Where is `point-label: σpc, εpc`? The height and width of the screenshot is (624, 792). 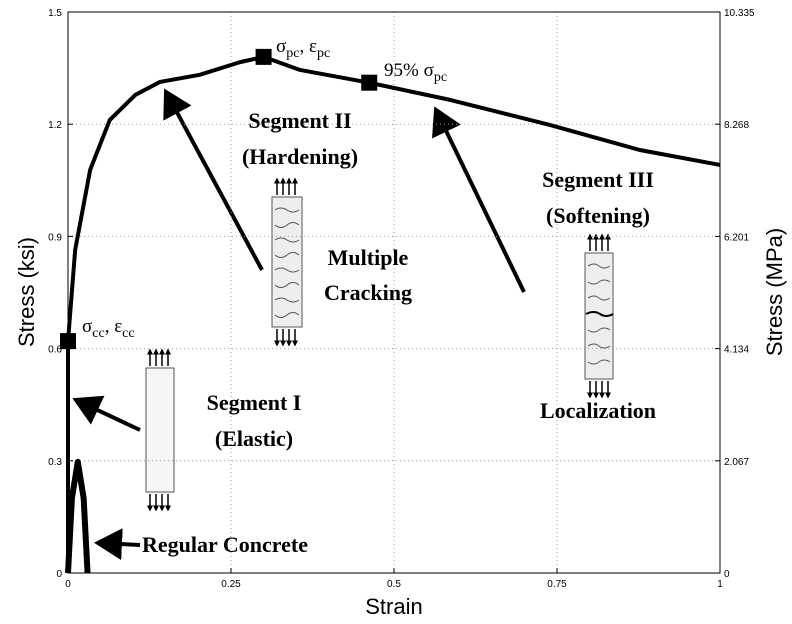
point-label: σpc, εpc is located at coordinates (303, 48).